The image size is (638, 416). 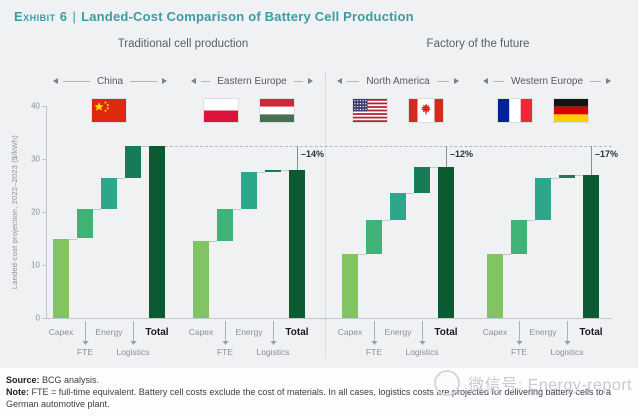 I want to click on y-tick-label: 20, so click(x=35, y=212).